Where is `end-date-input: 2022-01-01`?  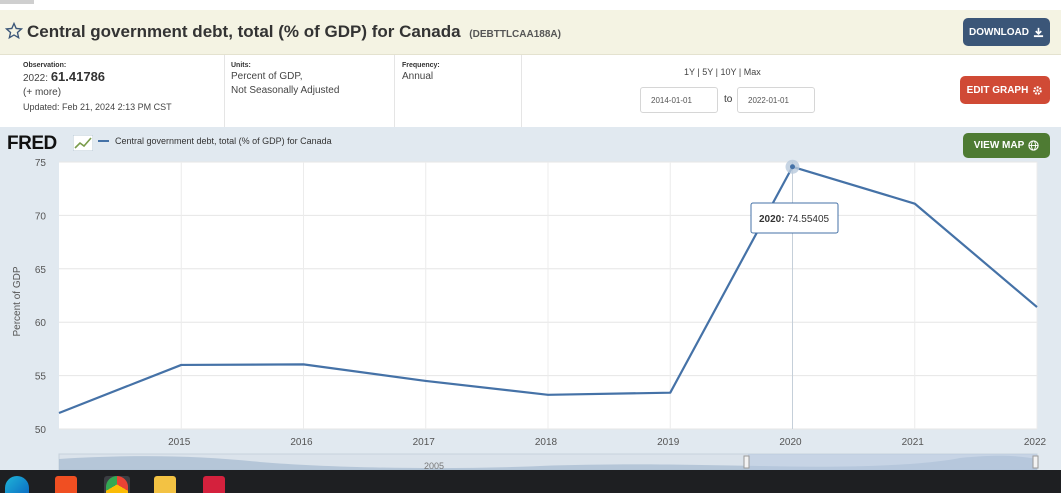 end-date-input: 2022-01-01 is located at coordinates (776, 100).